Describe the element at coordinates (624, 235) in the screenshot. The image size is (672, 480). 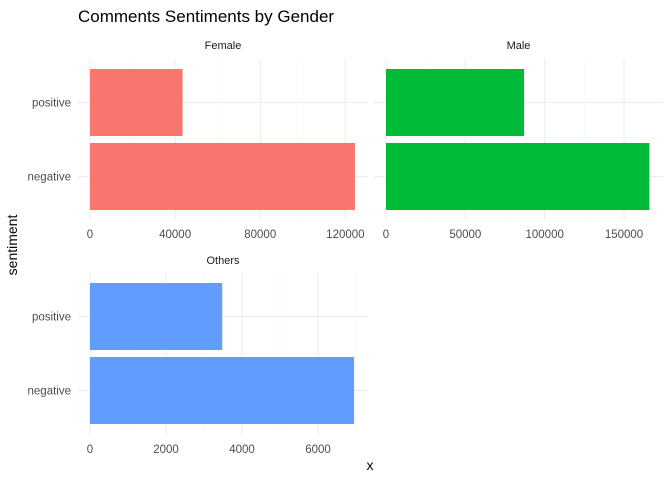
I see `x-tick-label: 150000` at that location.